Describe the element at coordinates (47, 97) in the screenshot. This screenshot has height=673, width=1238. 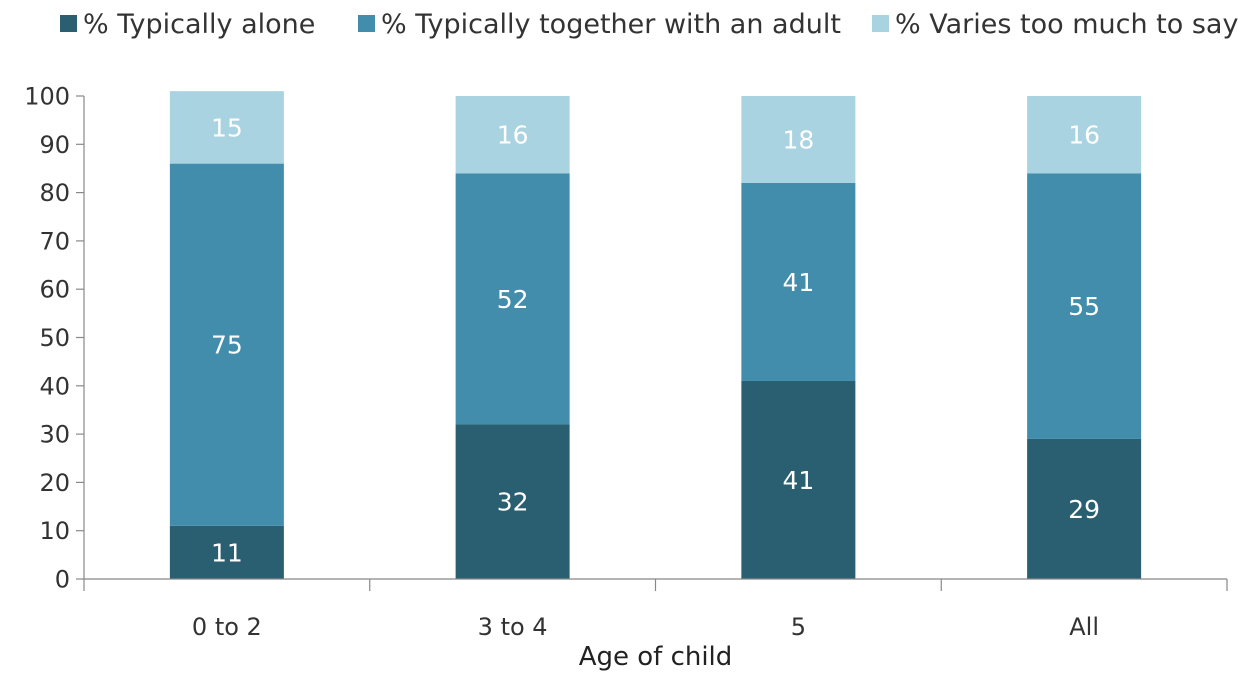
I see `y-tick-label: 100` at that location.